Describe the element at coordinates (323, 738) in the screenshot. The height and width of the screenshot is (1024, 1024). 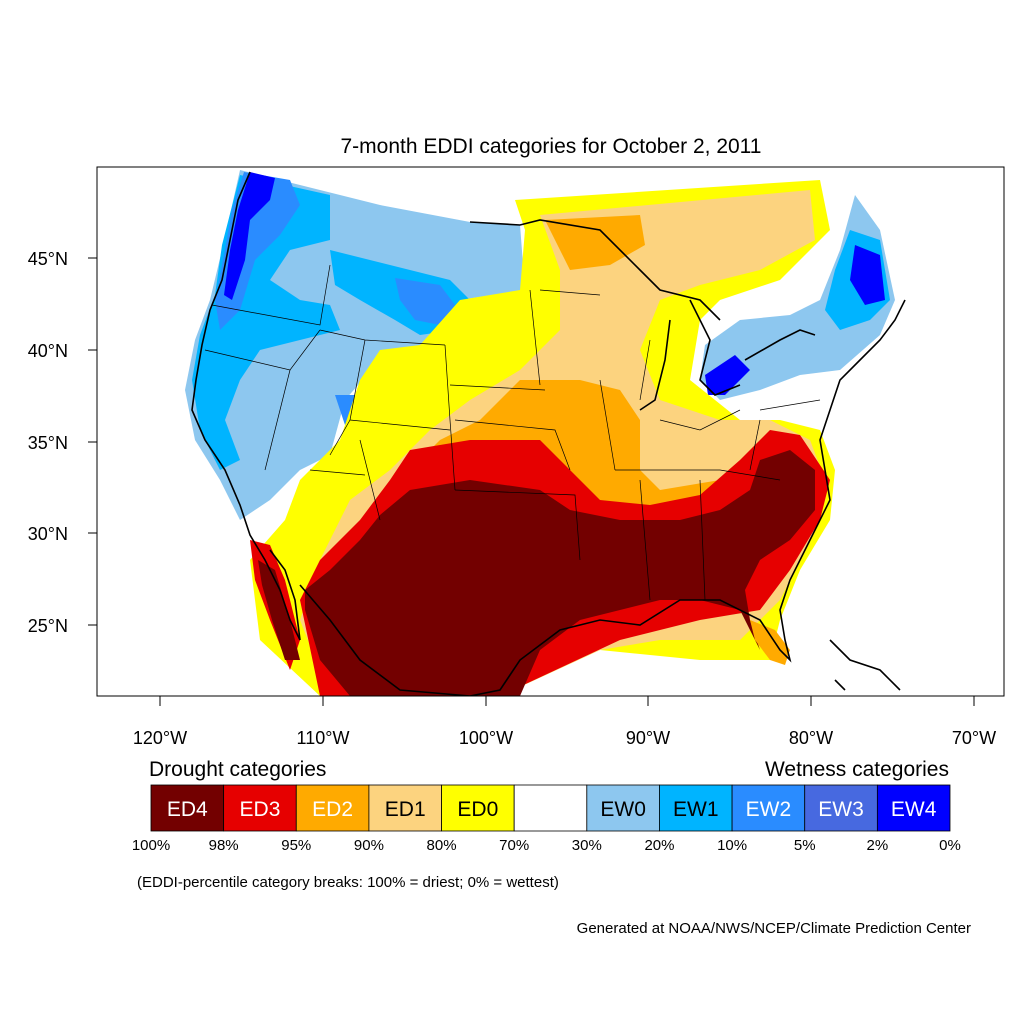
I see `lon-label: 110°W` at that location.